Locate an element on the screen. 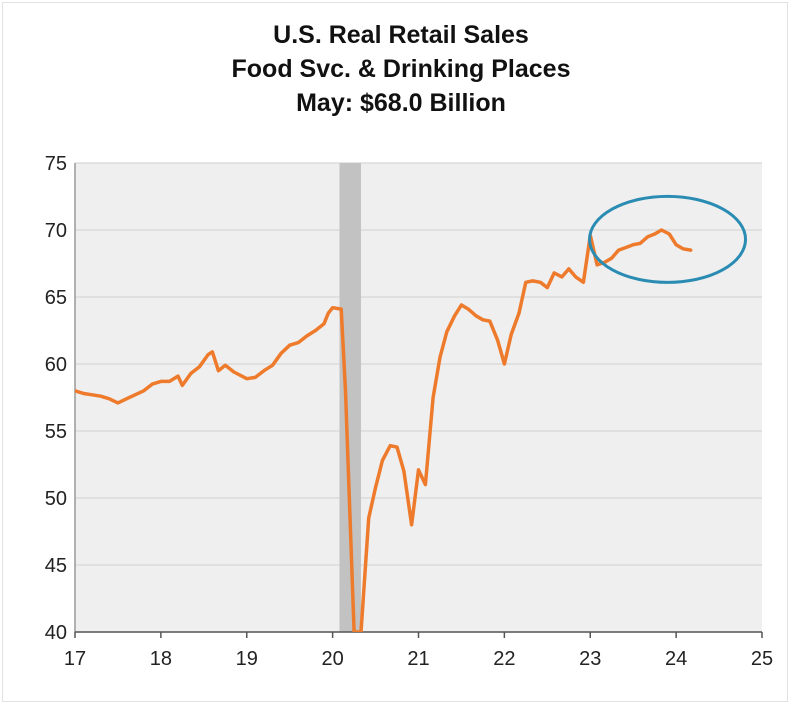 The image size is (802, 708). x-tick-label: 17 is located at coordinates (75, 659).